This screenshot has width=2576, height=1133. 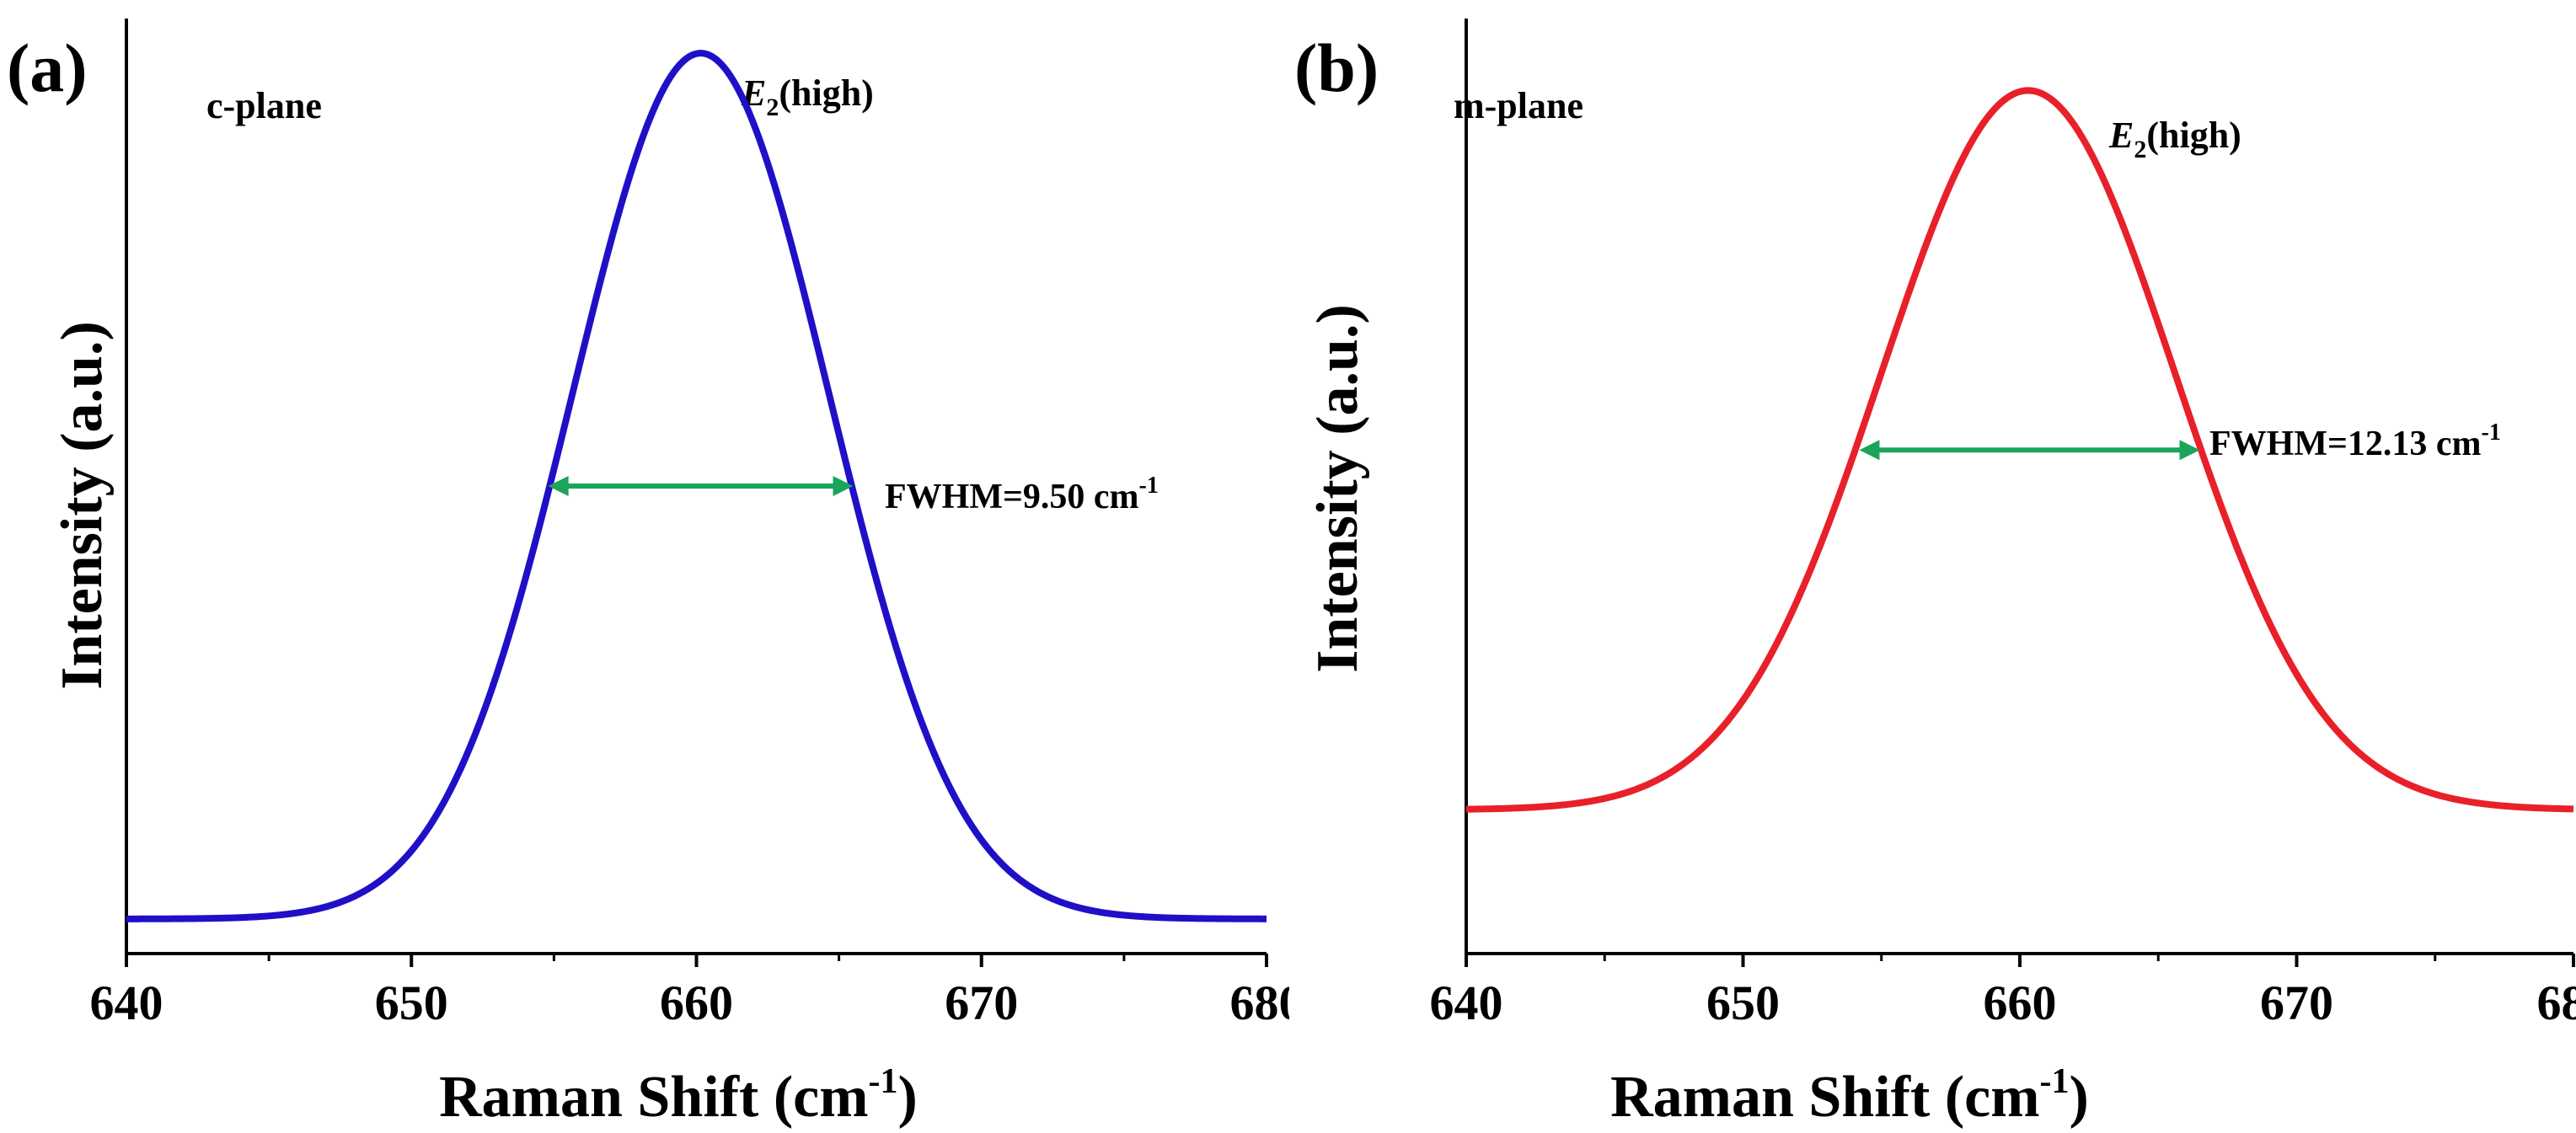 What do you see at coordinates (1012, 497) in the screenshot?
I see `fwhm-label-text: FWHM=9.50 cm` at bounding box center [1012, 497].